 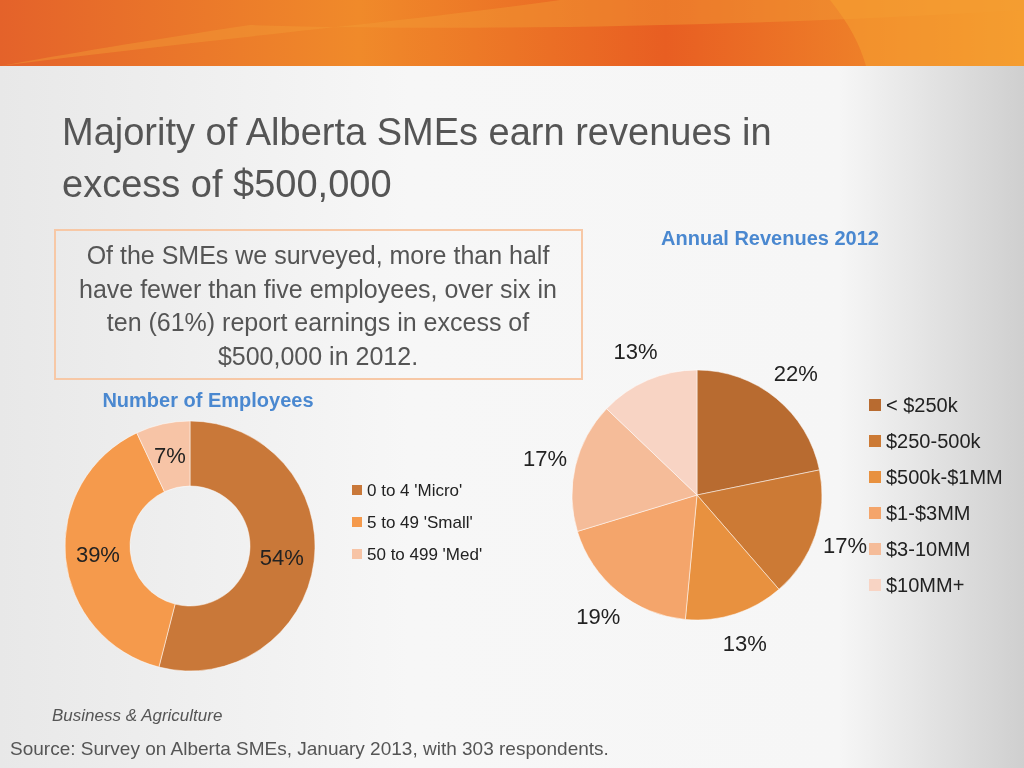 I want to click on legend-label: 5 to 49 'Small', so click(x=420, y=522).